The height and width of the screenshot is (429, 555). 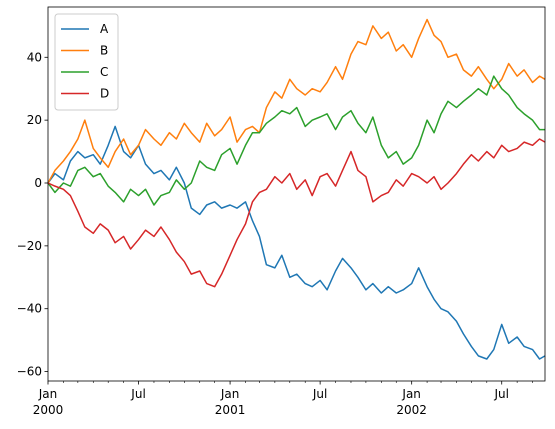 What do you see at coordinates (104, 94) in the screenshot?
I see `legend-label-d: D` at bounding box center [104, 94].